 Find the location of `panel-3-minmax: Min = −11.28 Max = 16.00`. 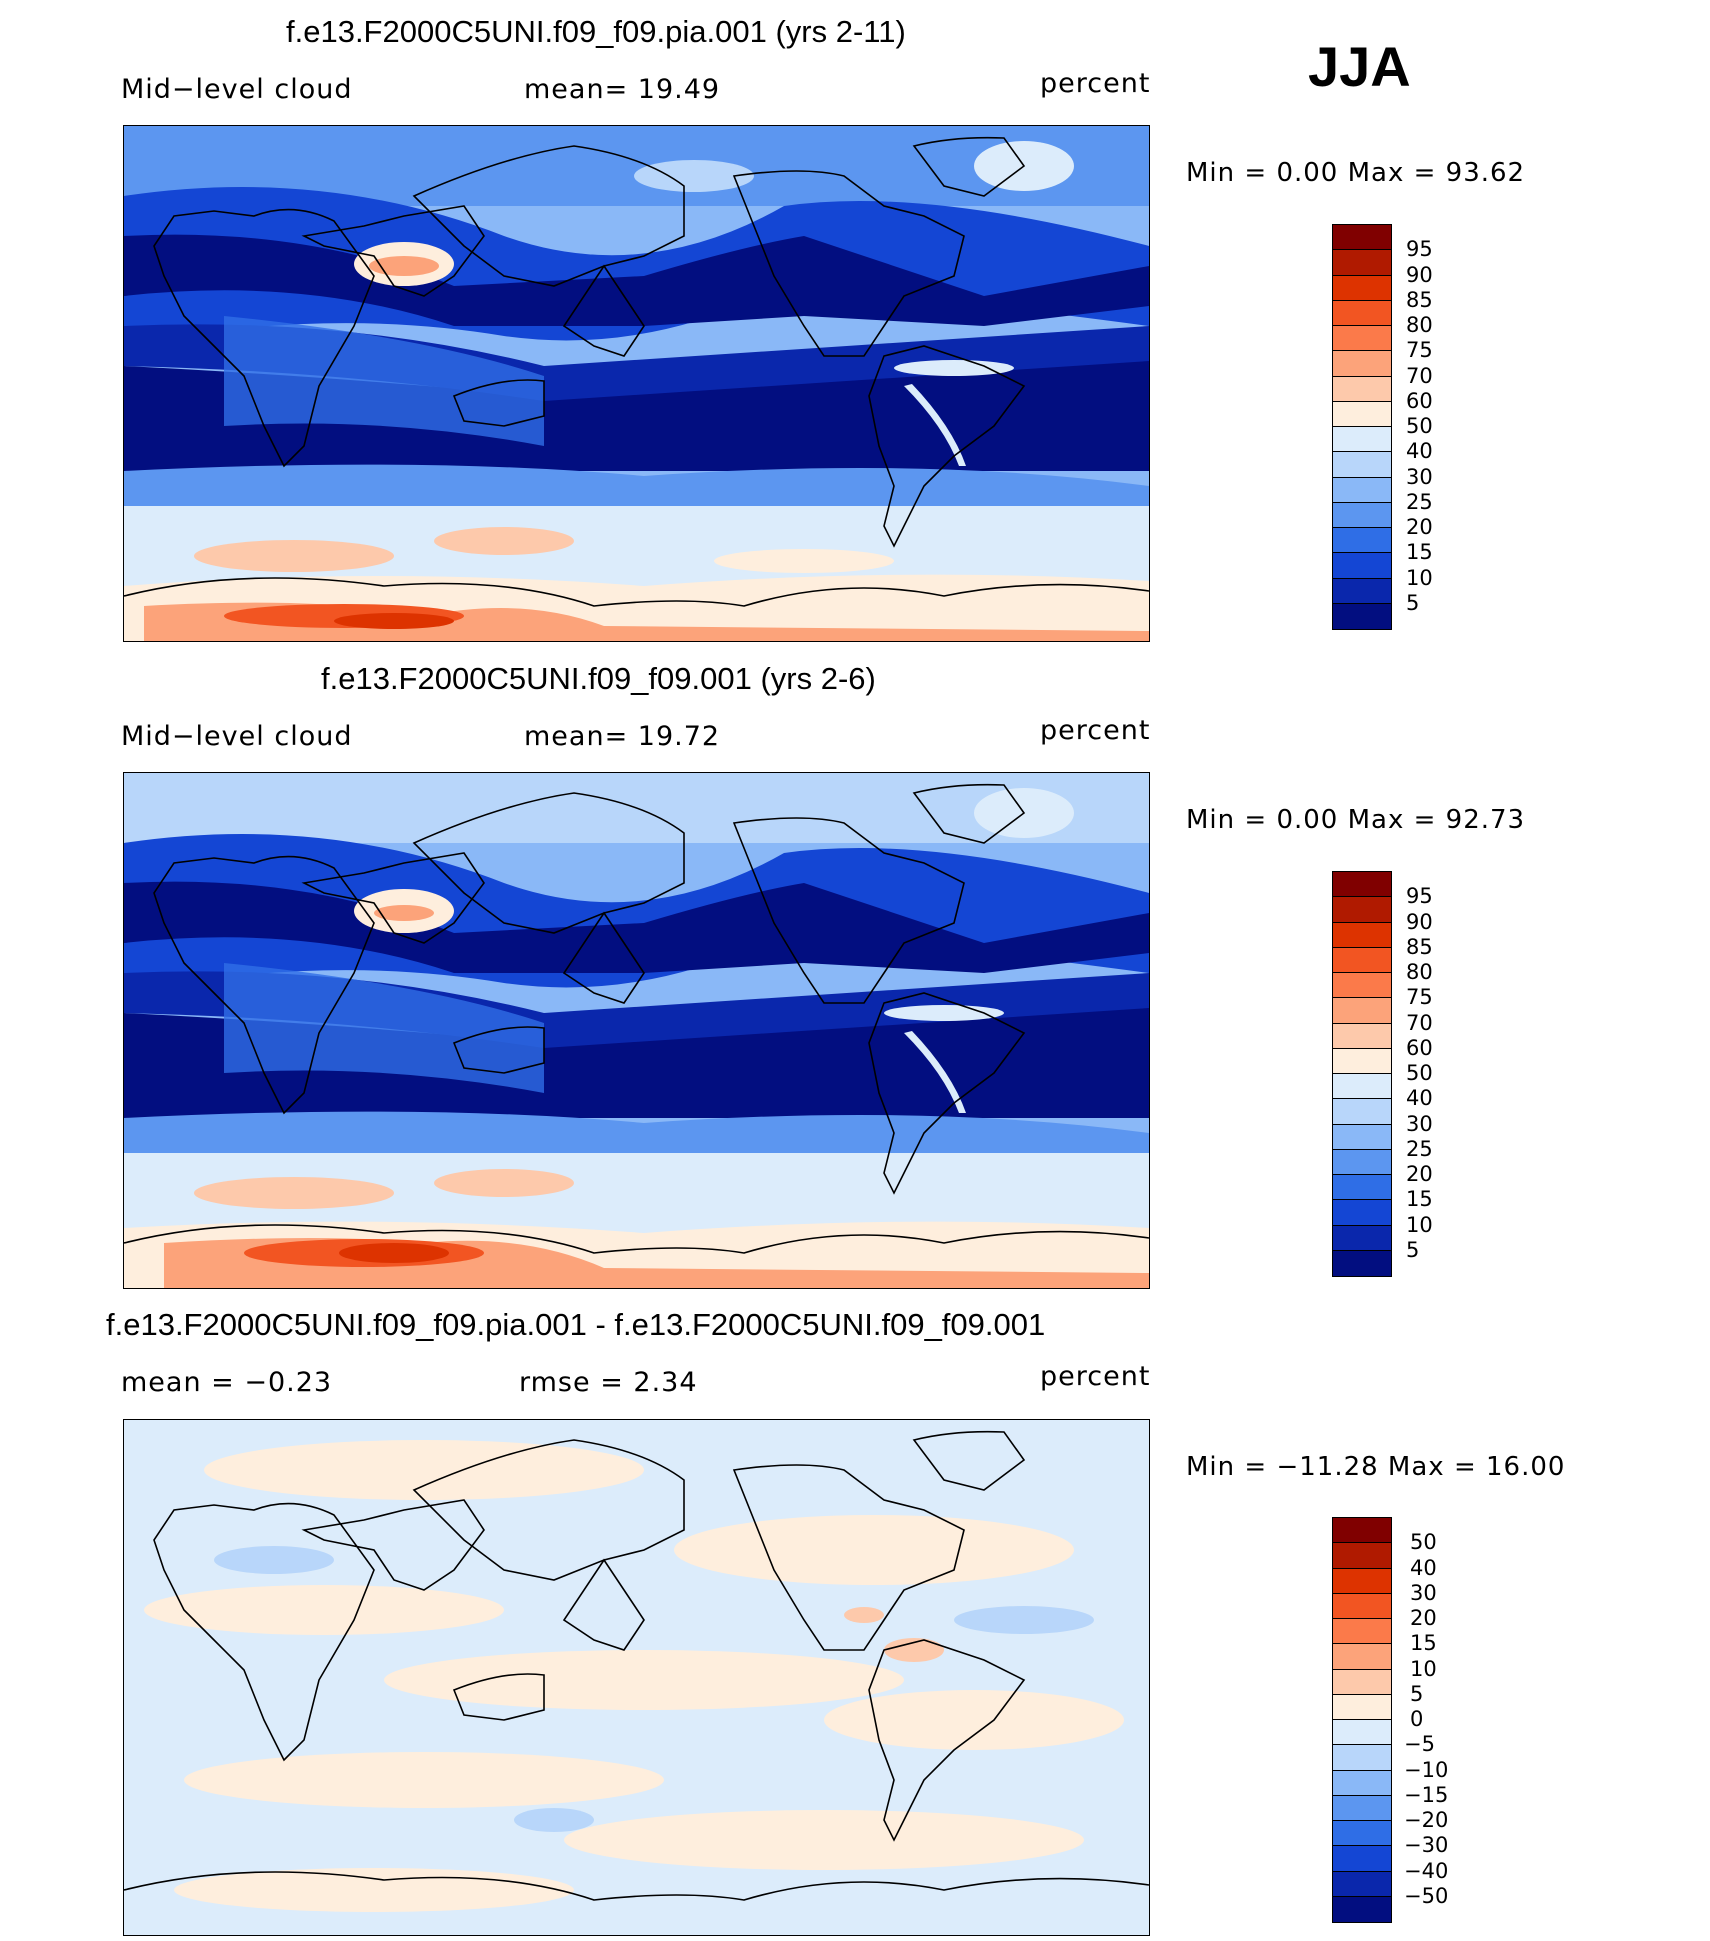

panel-3-minmax: Min = −11.28 Max = 16.00 is located at coordinates (1376, 1467).